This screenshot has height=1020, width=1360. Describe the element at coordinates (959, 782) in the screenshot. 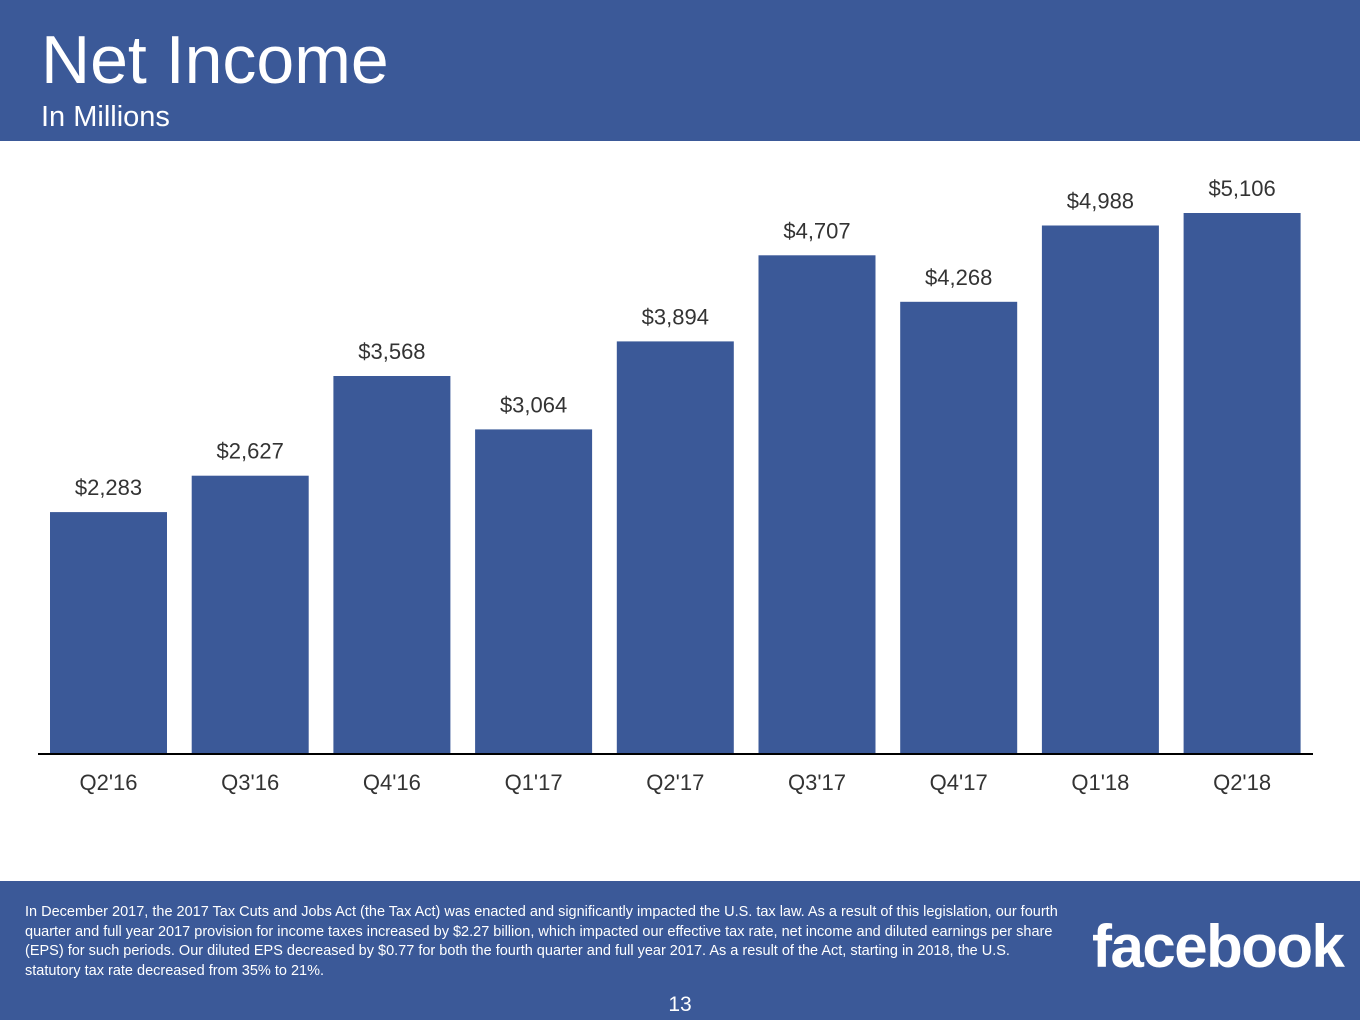

I see `x-tick-label: Q4'17` at that location.